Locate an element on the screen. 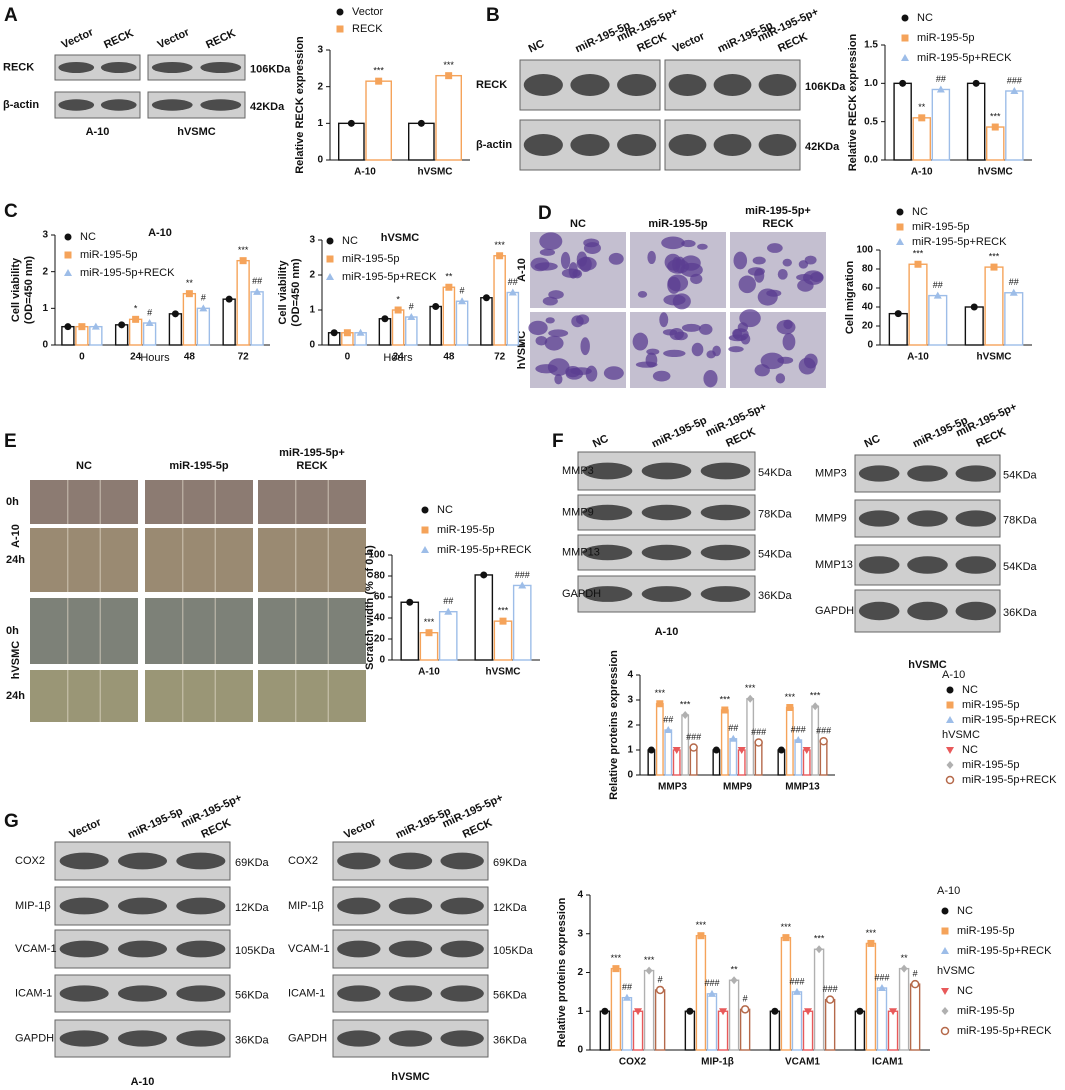 This screenshot has height=1090, width=1065. panel-label: D is located at coordinates (545, 213).